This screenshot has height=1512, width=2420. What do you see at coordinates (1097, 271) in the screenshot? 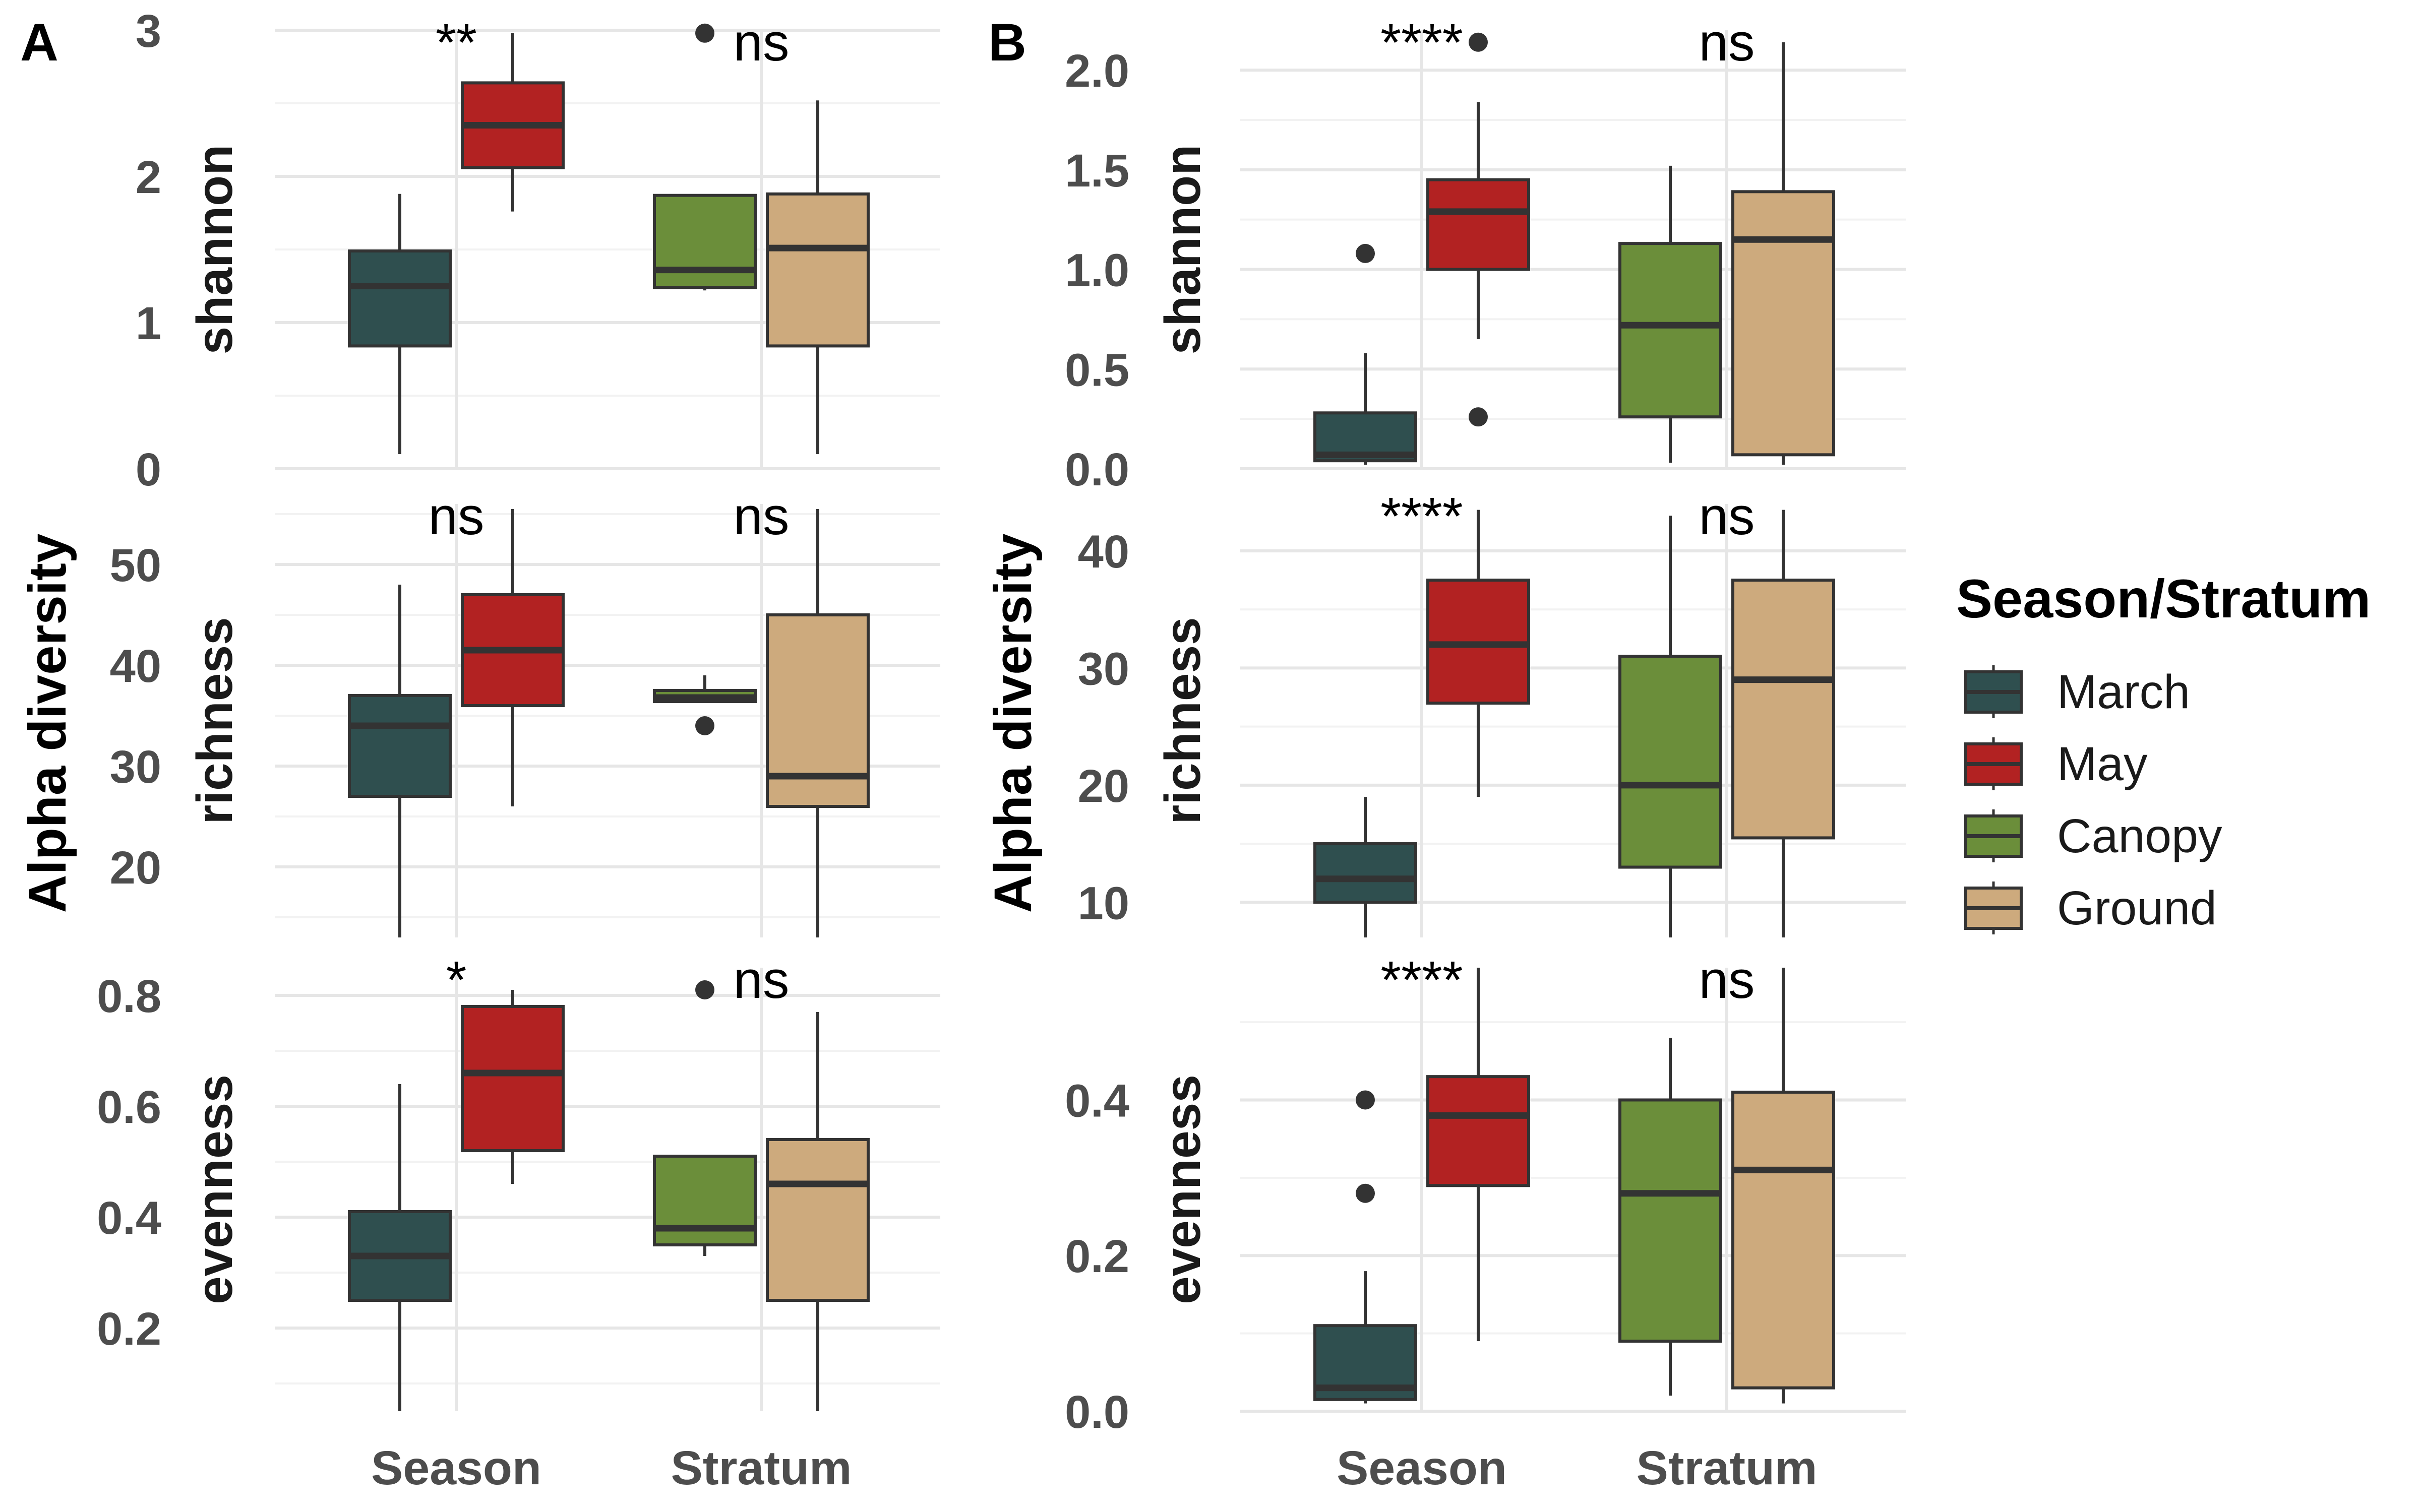
I see `y-tick-label: 1.0` at bounding box center [1097, 271].